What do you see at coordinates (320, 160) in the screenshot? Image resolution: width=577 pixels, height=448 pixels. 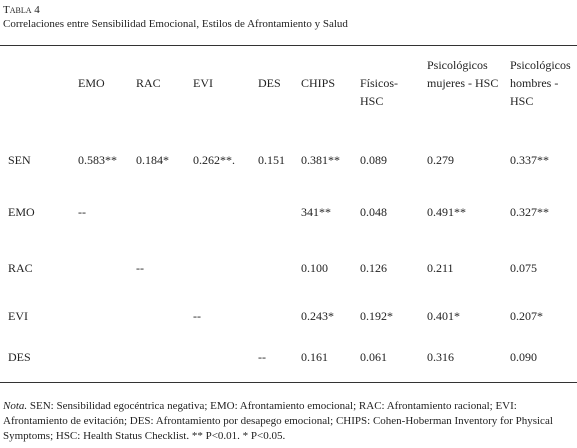 I see `table-cell: 0.381**` at bounding box center [320, 160].